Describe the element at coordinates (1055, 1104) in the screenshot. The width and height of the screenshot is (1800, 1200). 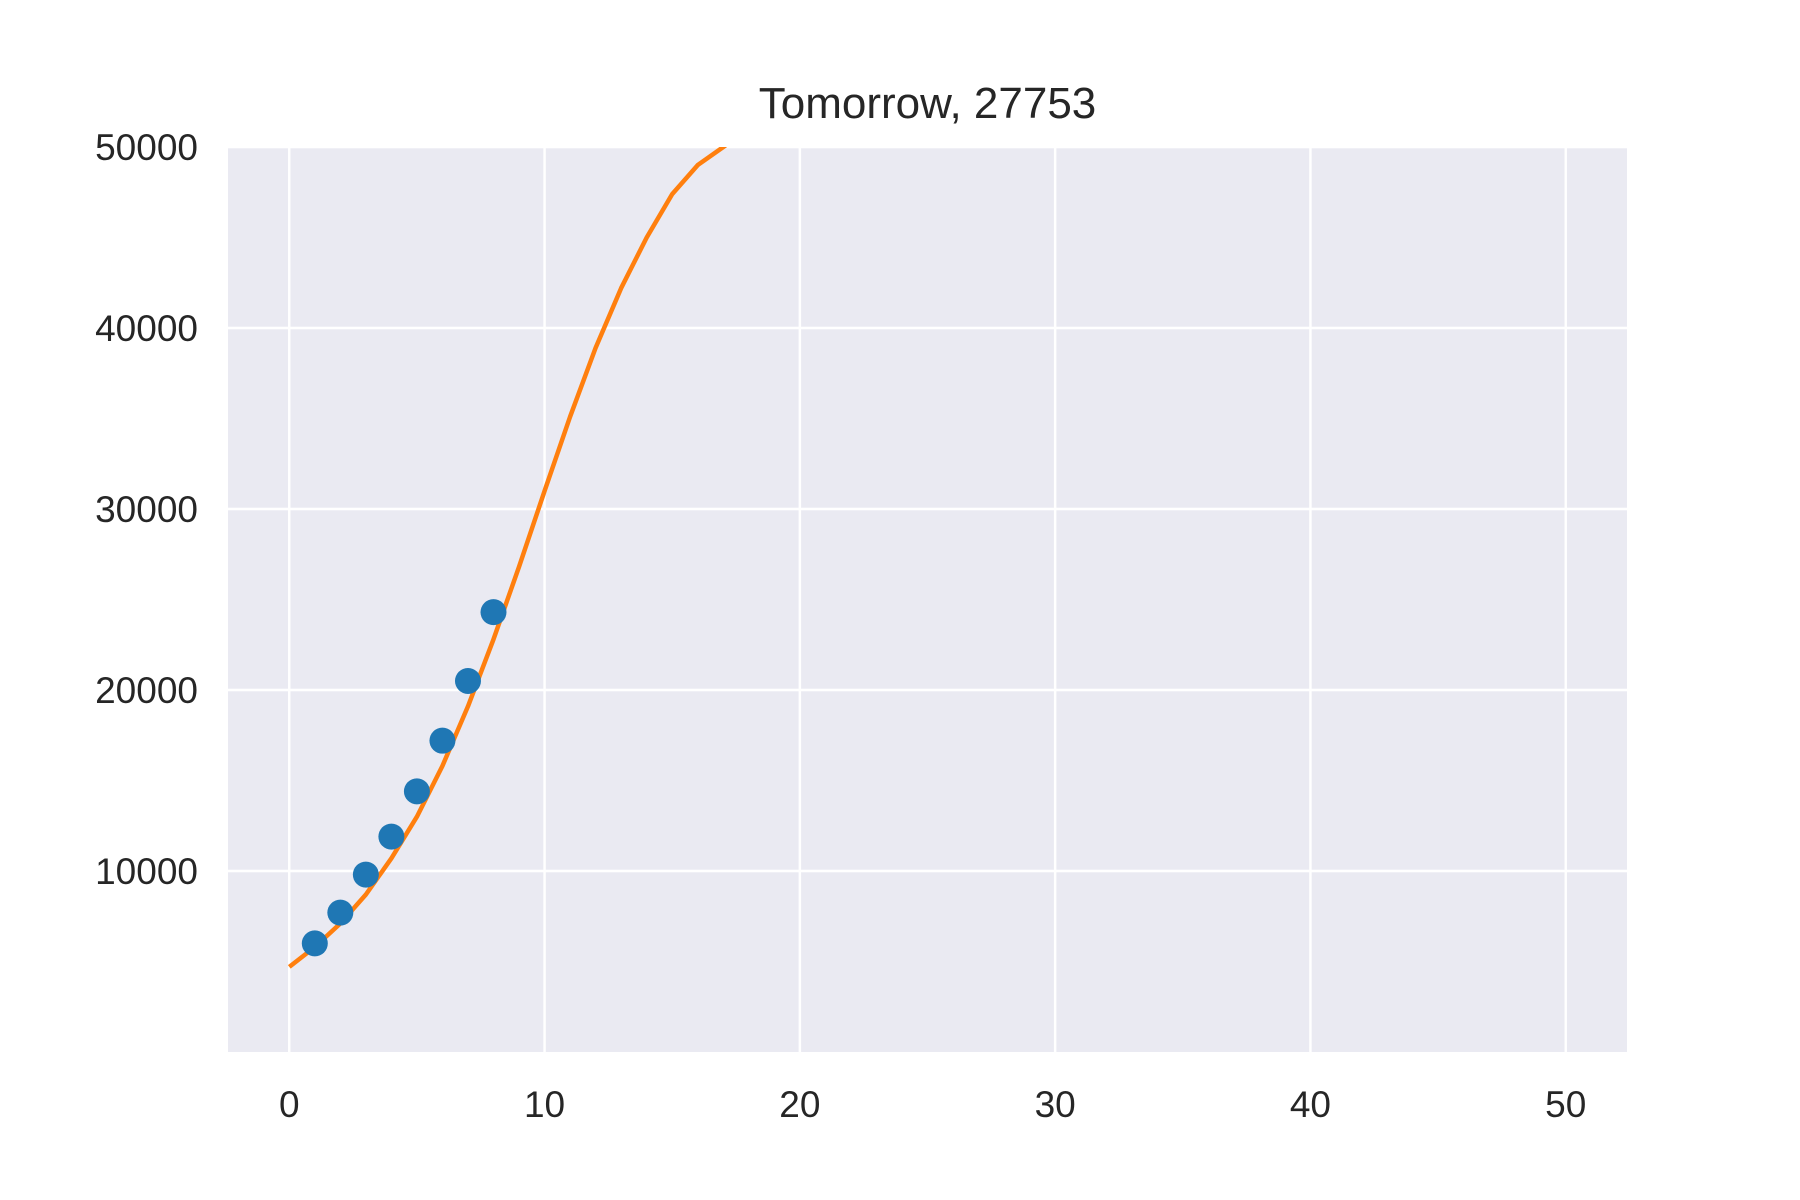
I see `x-tick-label: 30` at that location.